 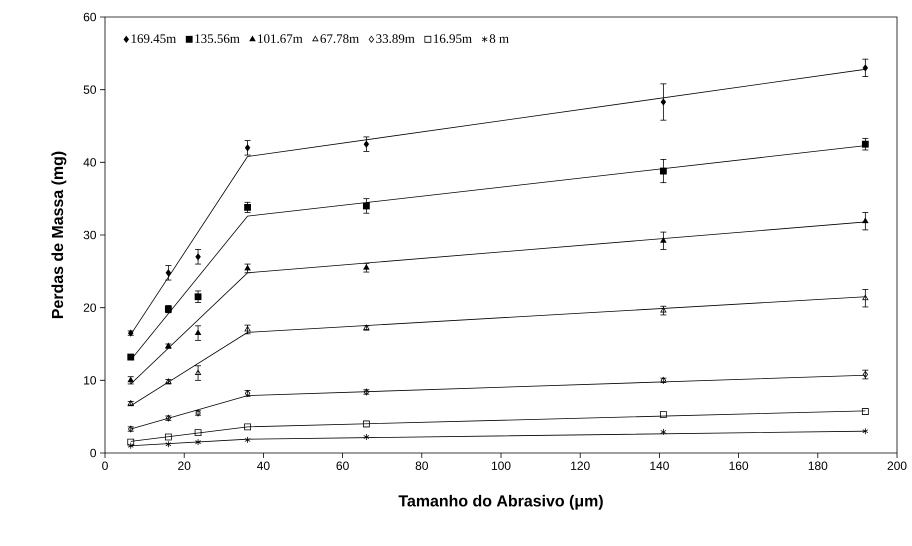 What do you see at coordinates (739, 466) in the screenshot?
I see `x-tick-label: 160` at bounding box center [739, 466].